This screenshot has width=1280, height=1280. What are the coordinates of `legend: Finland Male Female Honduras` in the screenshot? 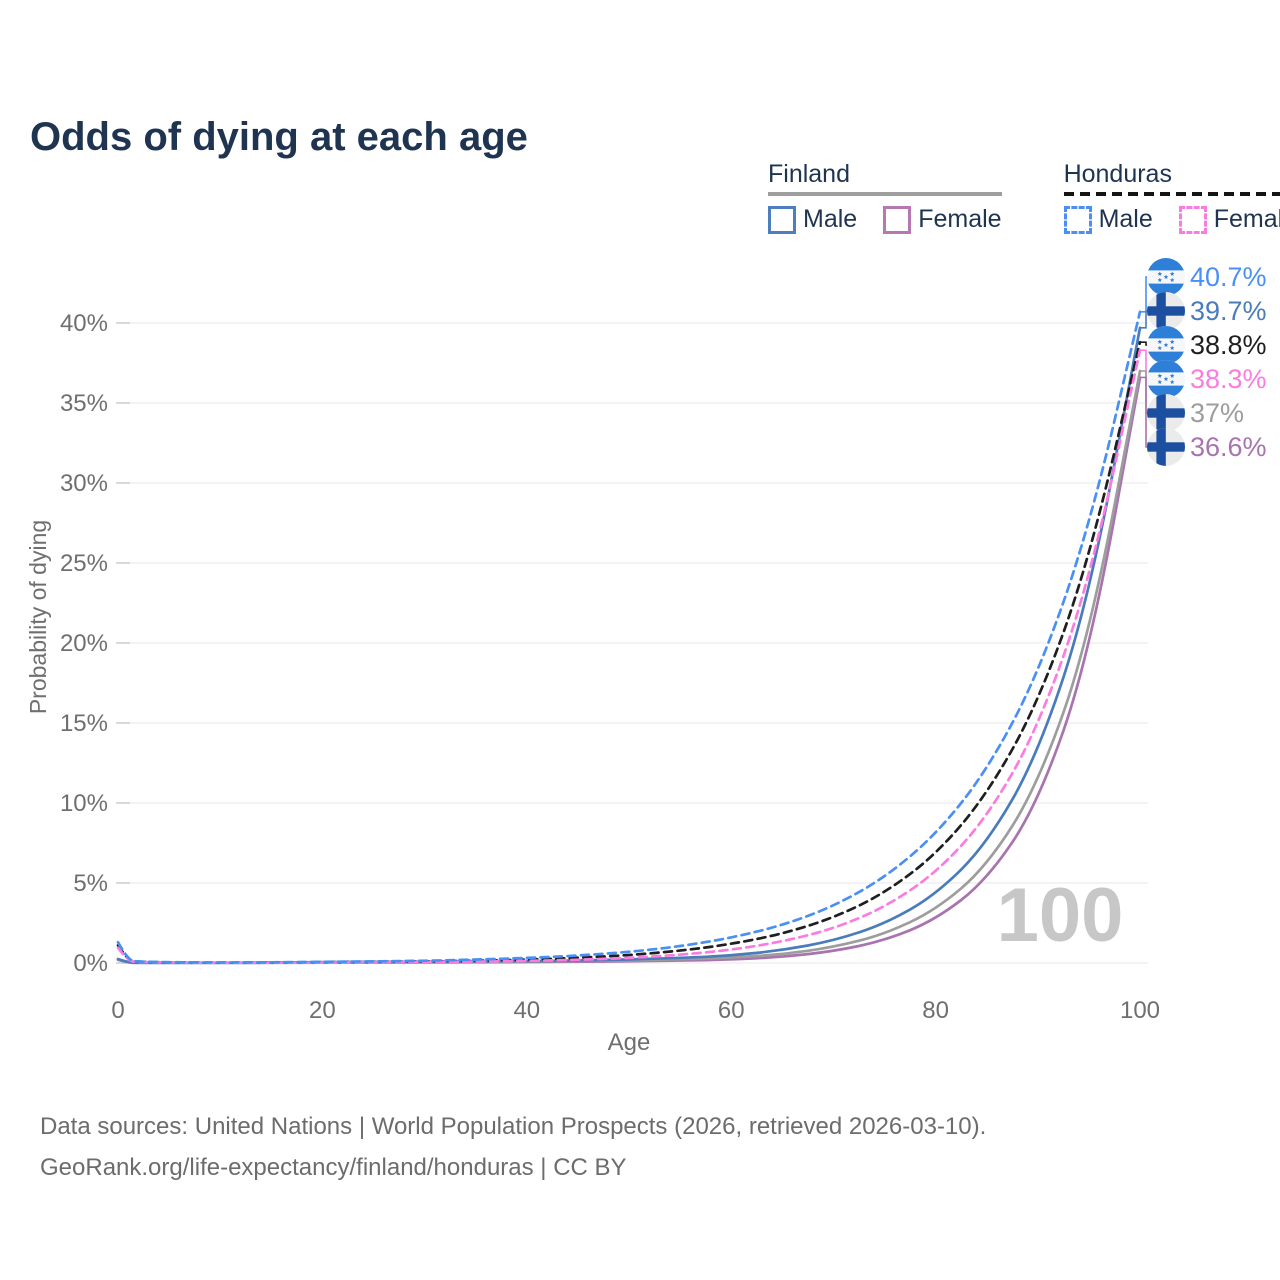 It's located at (1024, 197).